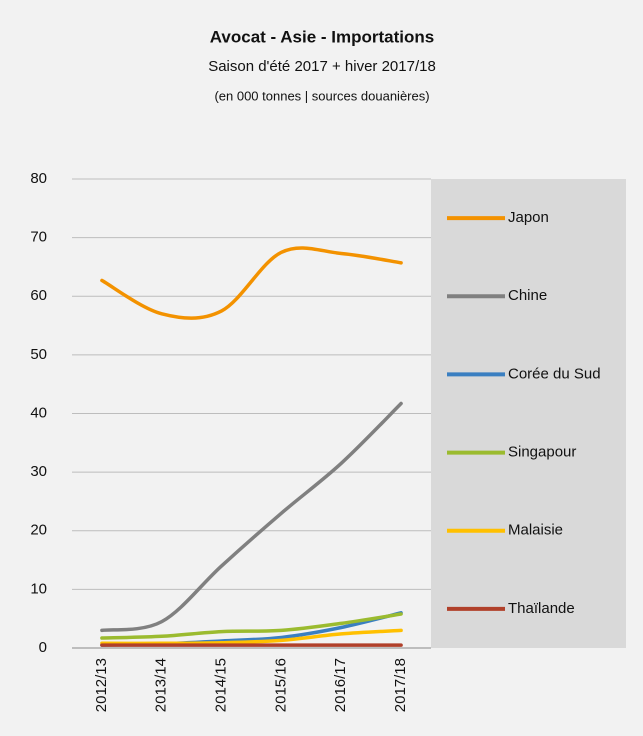  I want to click on y-tick-label: 40, so click(38, 412).